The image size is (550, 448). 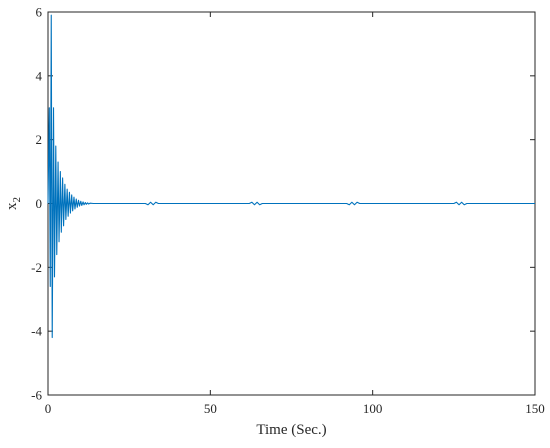 What do you see at coordinates (535, 408) in the screenshot?
I see `x-tick-label: 150` at bounding box center [535, 408].